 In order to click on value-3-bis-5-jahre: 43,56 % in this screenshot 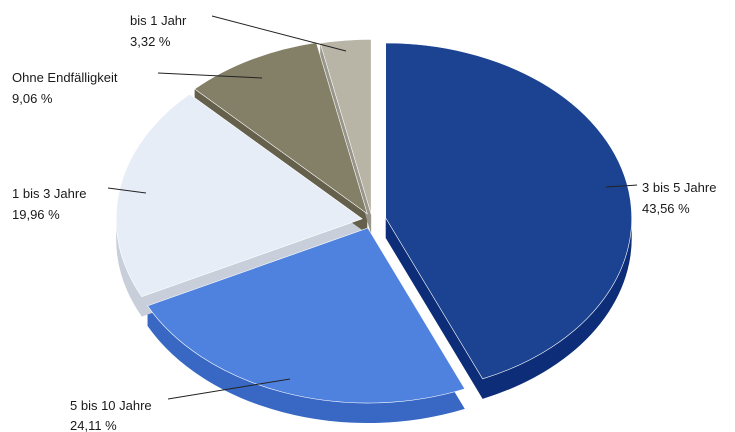, I will do `click(666, 208)`.